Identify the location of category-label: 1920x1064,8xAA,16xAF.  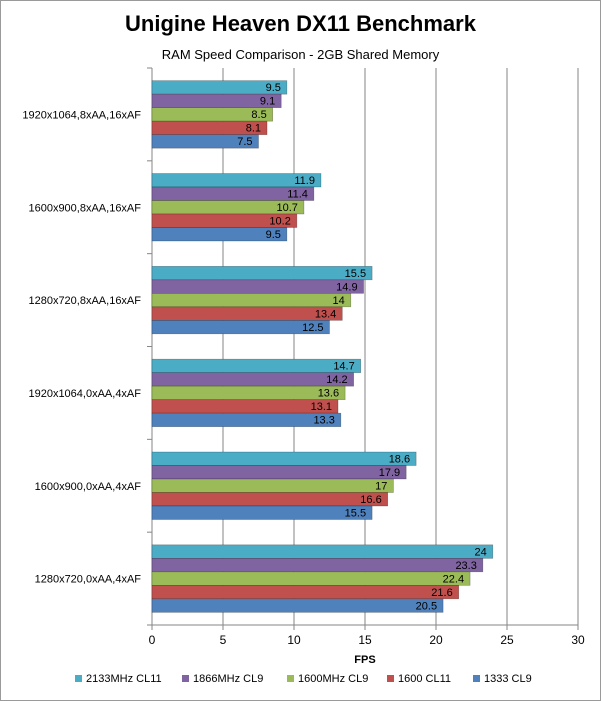
(81, 115).